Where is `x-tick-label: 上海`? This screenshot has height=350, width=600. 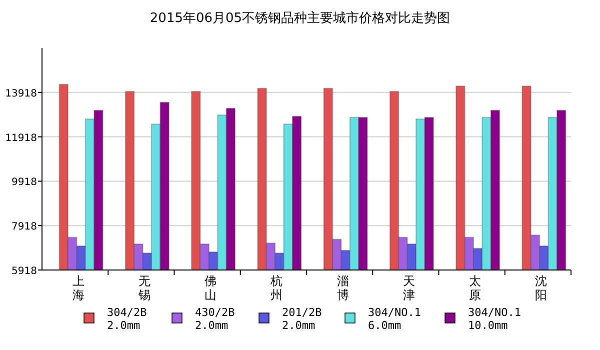
x-tick-label: 上海 is located at coordinates (78, 288).